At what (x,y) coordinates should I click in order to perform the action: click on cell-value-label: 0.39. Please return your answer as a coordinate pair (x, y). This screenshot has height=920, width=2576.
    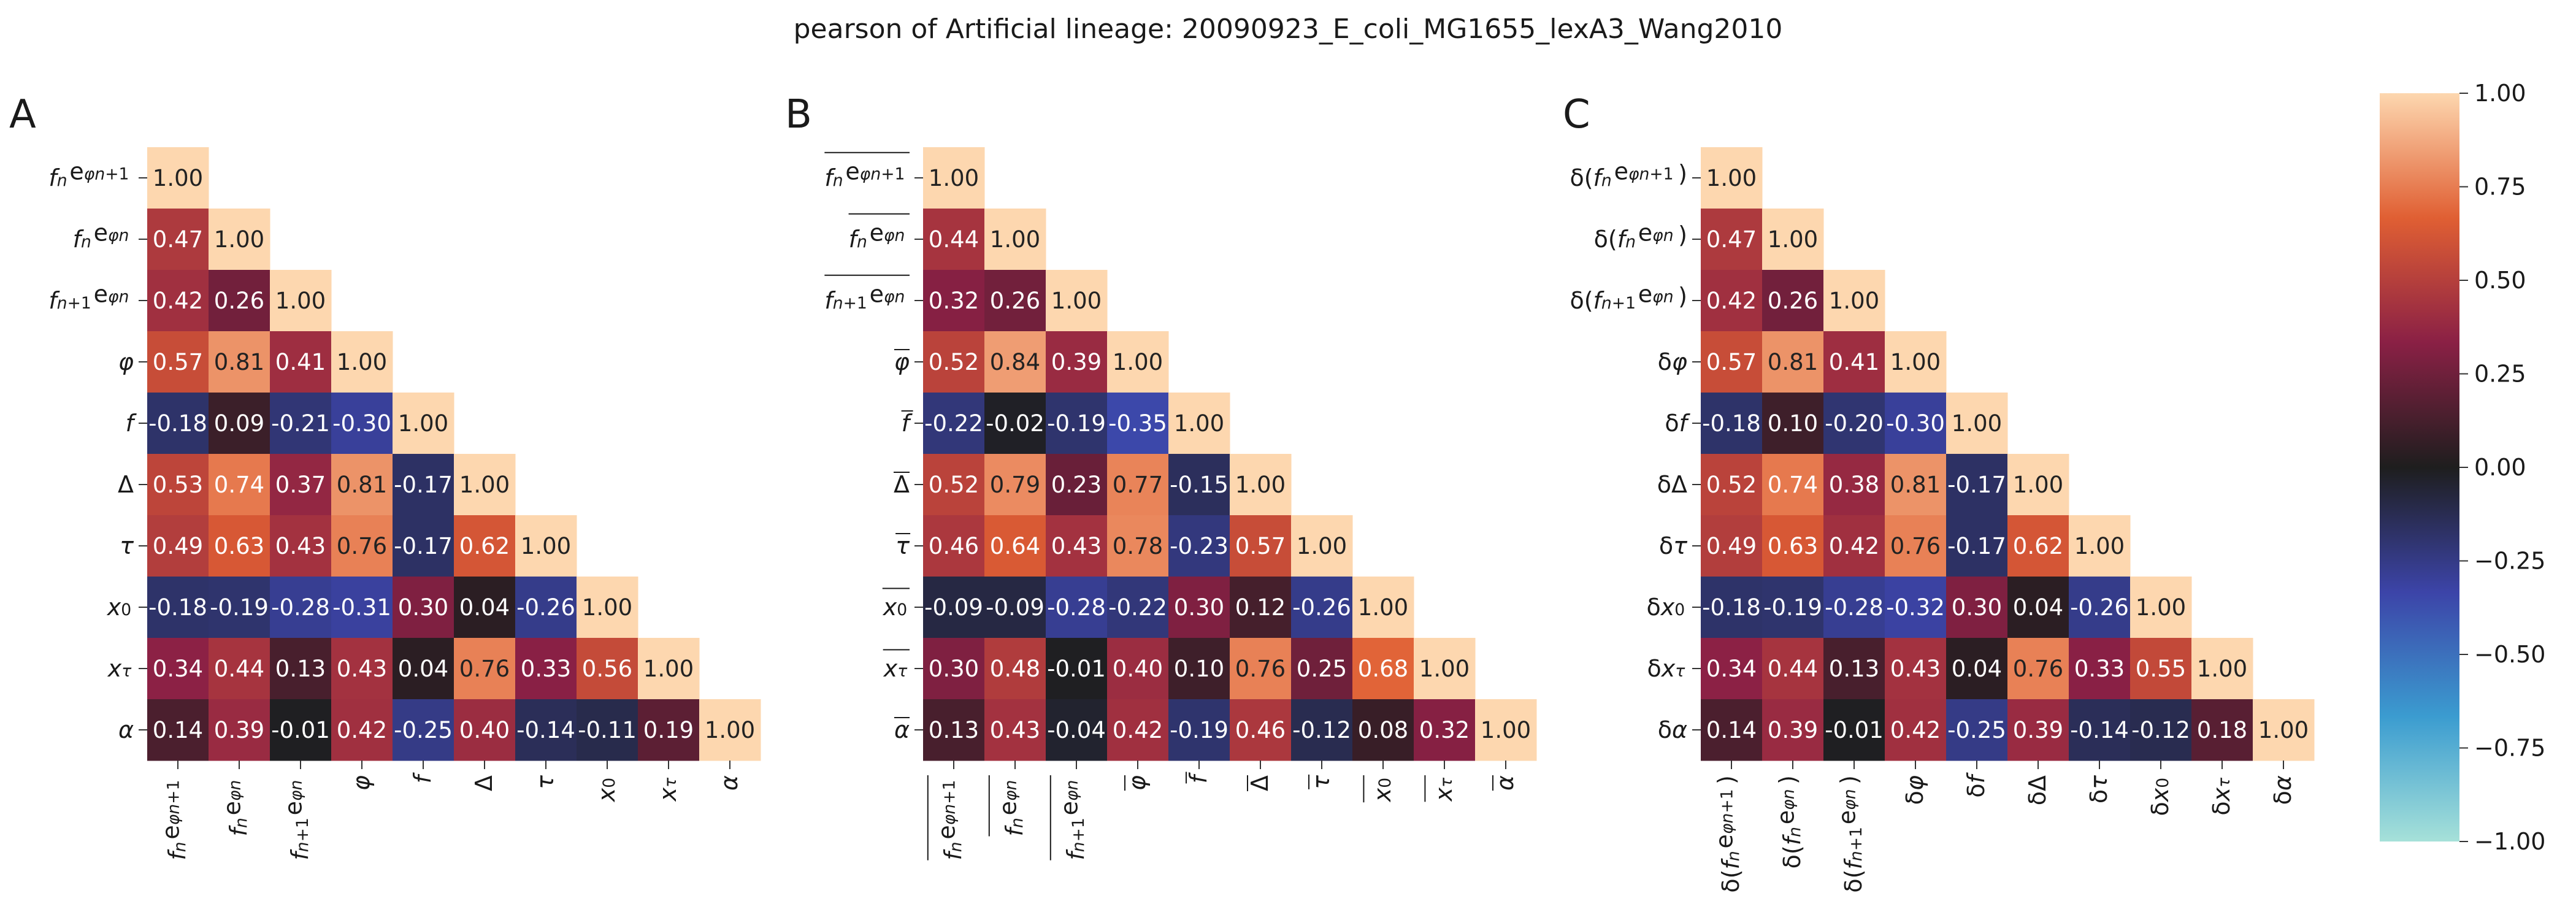
    Looking at the image, I should click on (1076, 362).